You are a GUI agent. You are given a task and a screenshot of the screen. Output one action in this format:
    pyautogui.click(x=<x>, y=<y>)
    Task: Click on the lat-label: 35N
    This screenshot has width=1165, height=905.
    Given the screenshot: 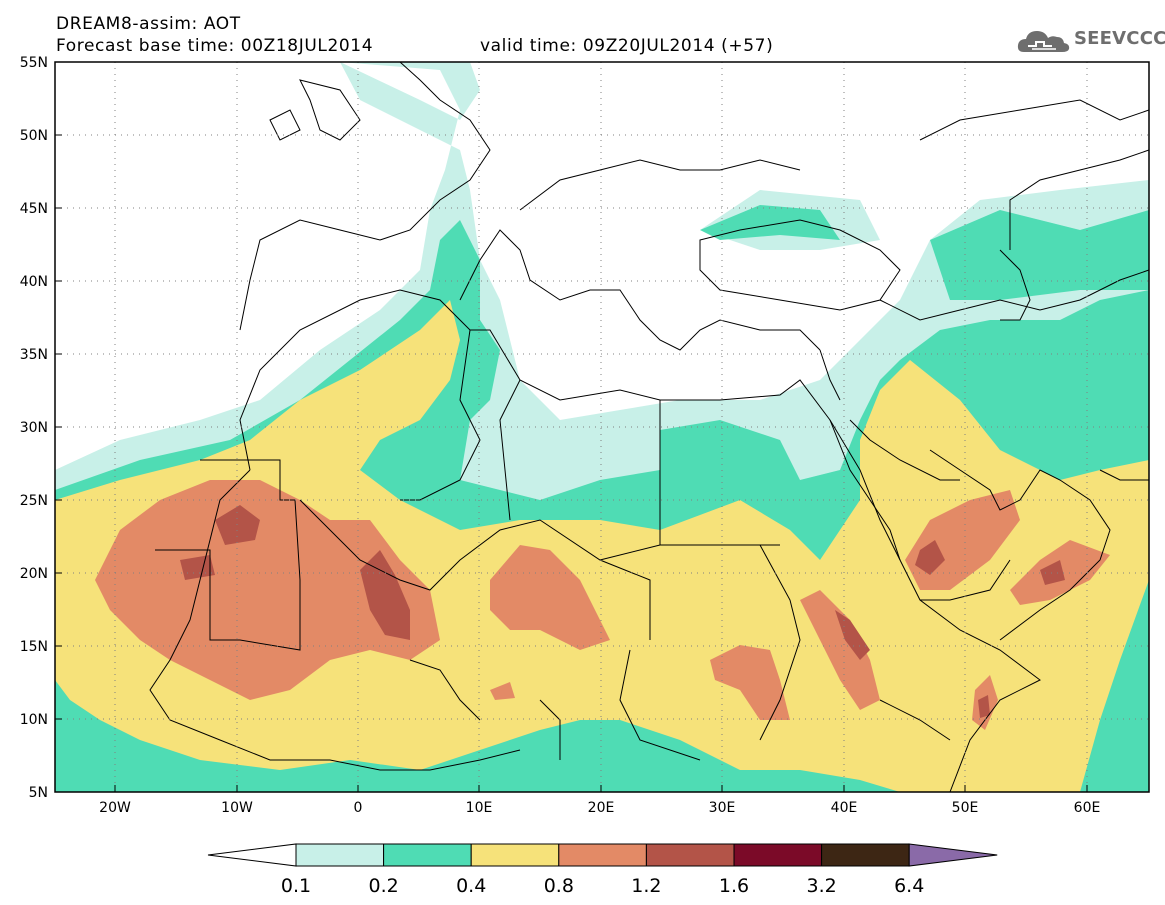 What is the action you would take?
    pyautogui.click(x=34, y=355)
    